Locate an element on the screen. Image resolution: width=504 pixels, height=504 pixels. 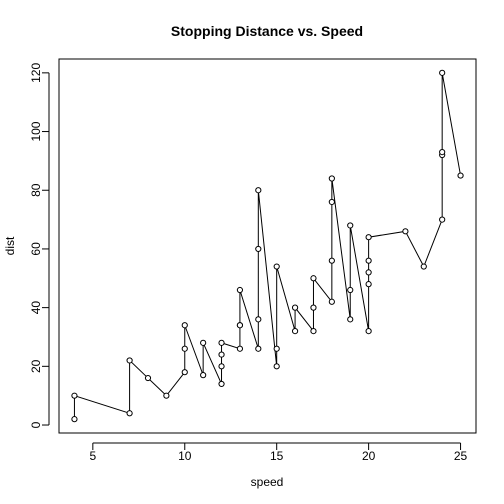
x-axis: 5 10 15 20 25 is located at coordinates (278, 452).